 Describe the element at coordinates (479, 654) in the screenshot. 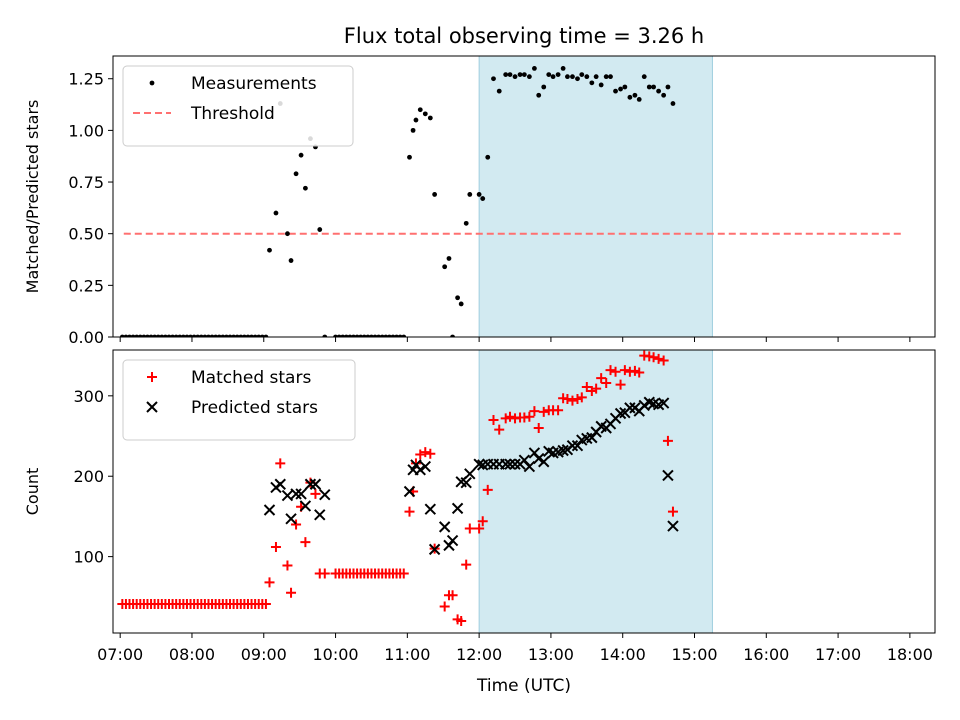

I see `x-tick-label: 12:00` at that location.